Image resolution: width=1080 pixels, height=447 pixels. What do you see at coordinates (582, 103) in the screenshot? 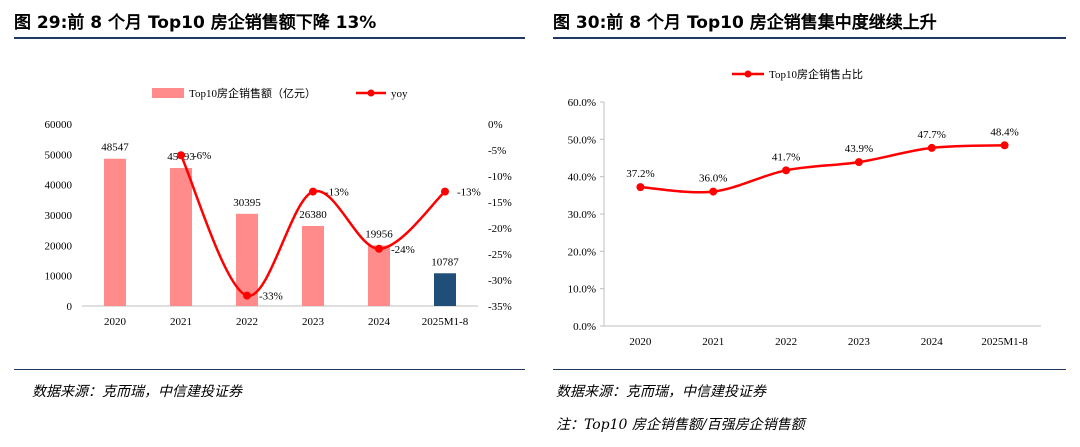
I see `y-tick-label: 60.0%` at bounding box center [582, 103].